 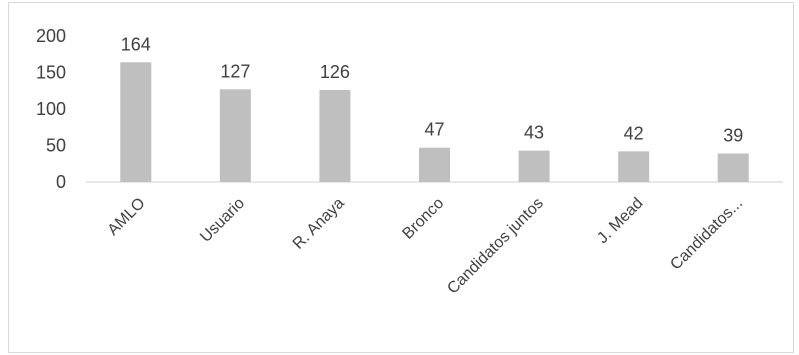 What do you see at coordinates (495, 246) in the screenshot?
I see `x-category-label: Candidatos juntos` at bounding box center [495, 246].